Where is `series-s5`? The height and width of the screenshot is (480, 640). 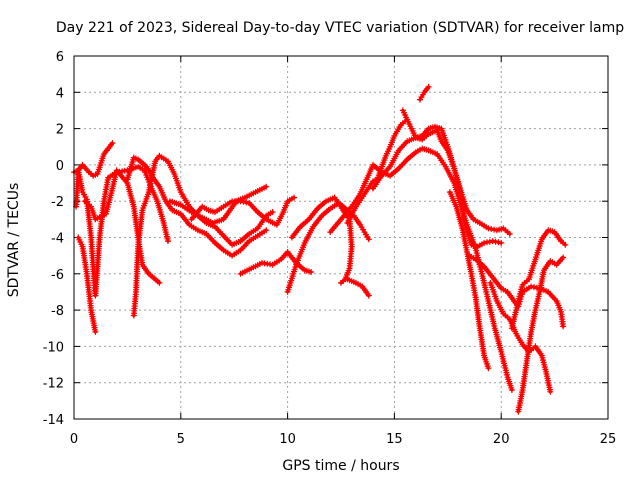
series-s5 is located at coordinates (197, 206).